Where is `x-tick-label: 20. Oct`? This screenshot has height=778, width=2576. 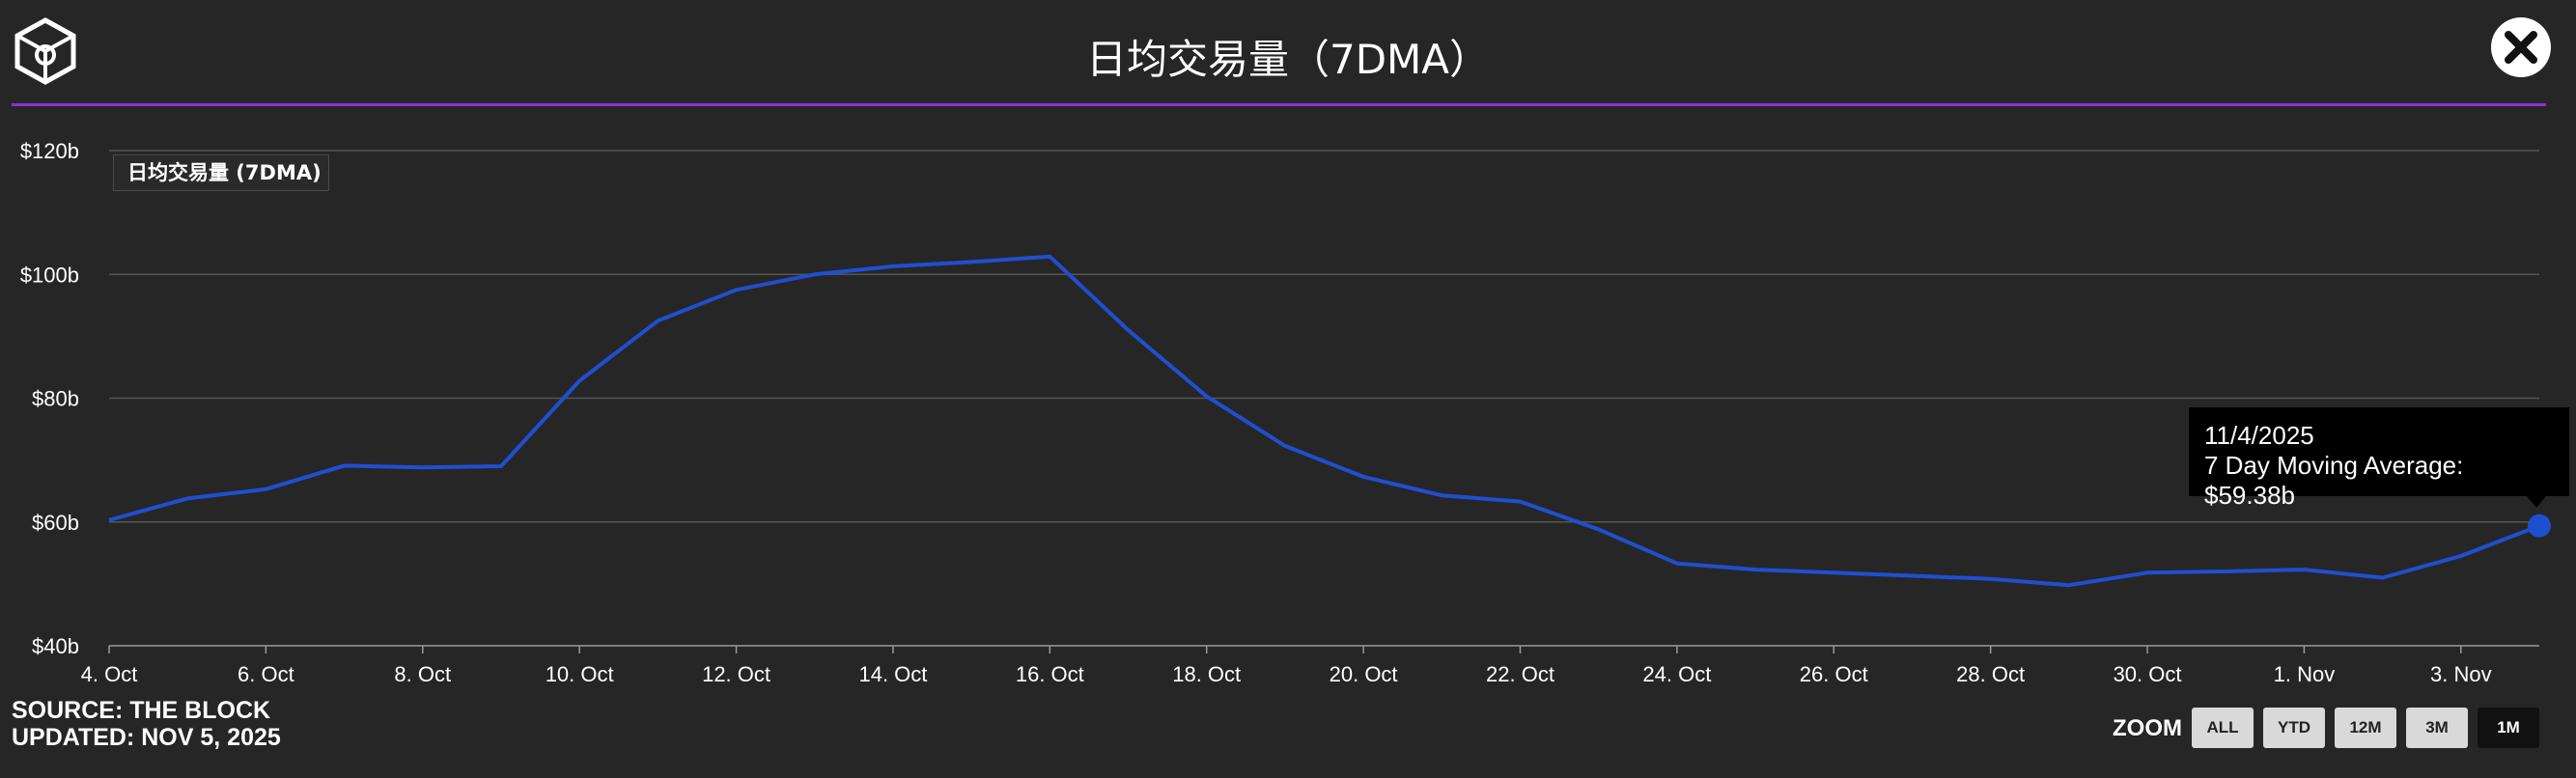 x-tick-label: 20. Oct is located at coordinates (1364, 674).